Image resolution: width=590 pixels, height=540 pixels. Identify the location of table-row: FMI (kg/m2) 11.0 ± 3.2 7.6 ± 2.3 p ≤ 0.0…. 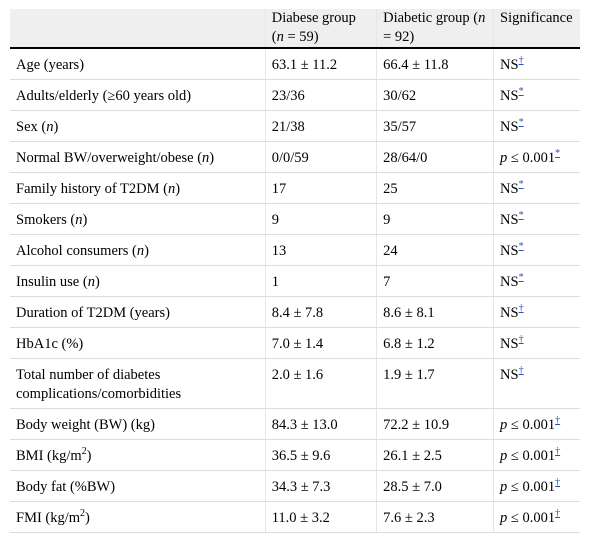
(295, 517).